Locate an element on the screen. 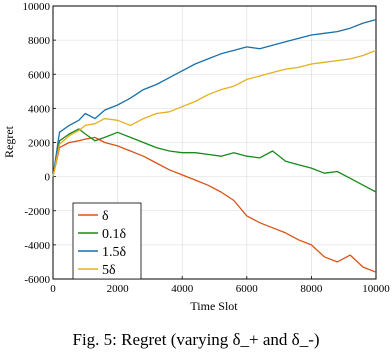 The image size is (392, 352). y-tick-label: 6000 is located at coordinates (39, 75).